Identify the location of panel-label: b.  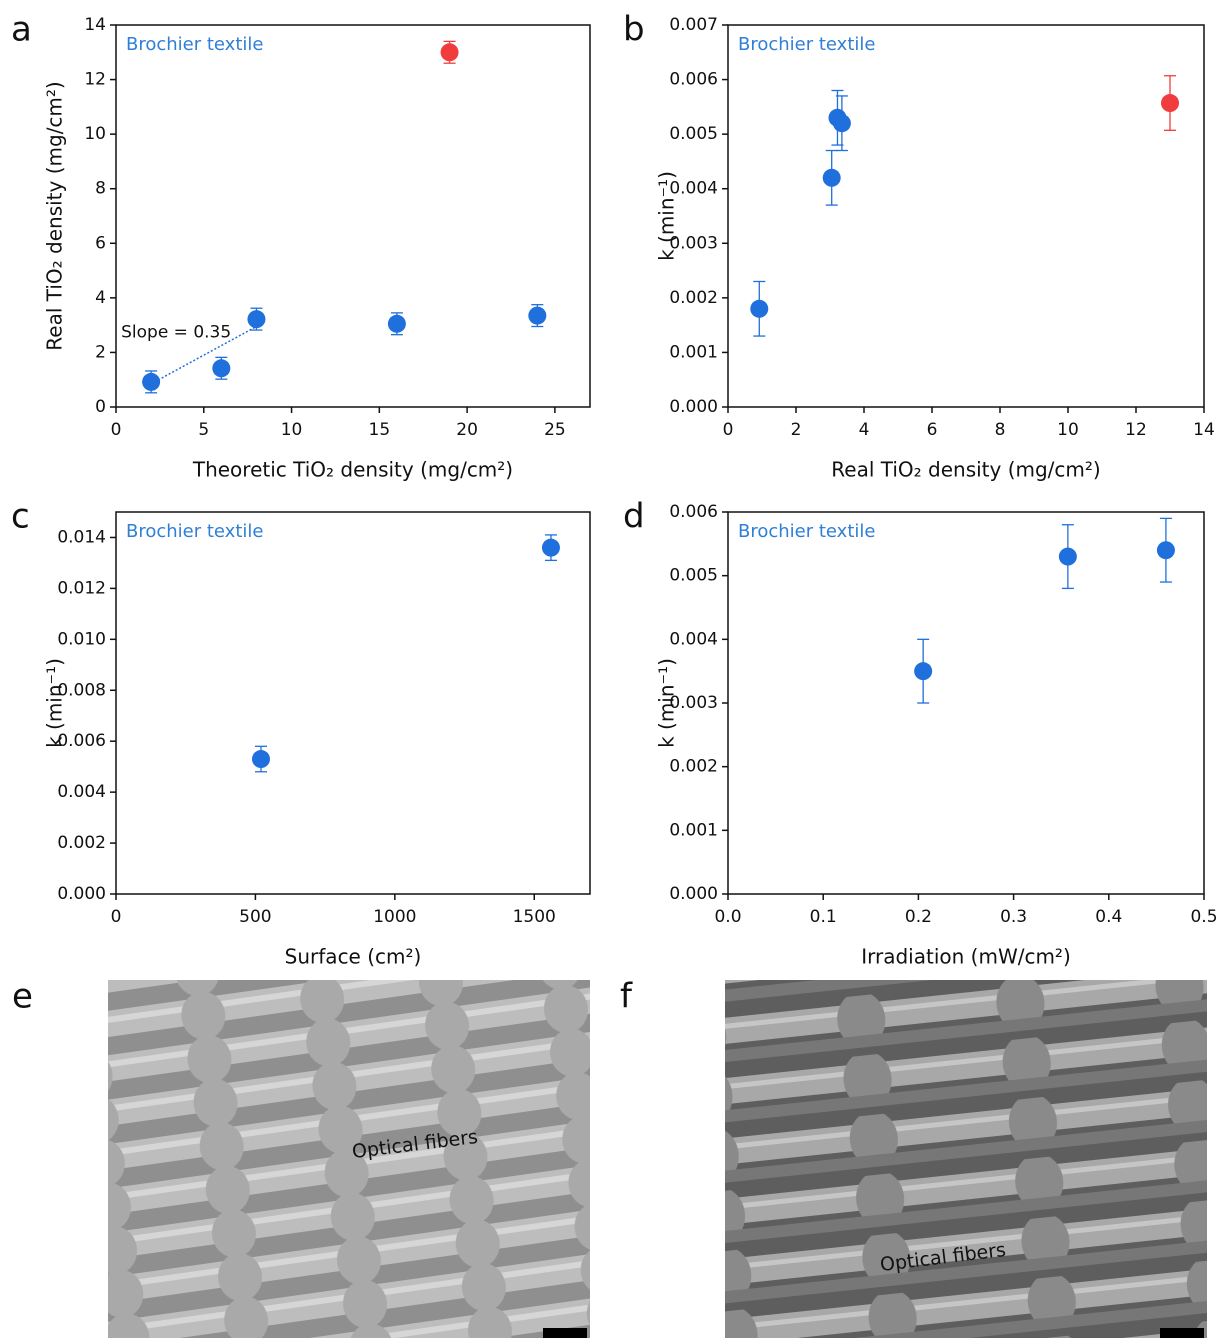
(634, 30).